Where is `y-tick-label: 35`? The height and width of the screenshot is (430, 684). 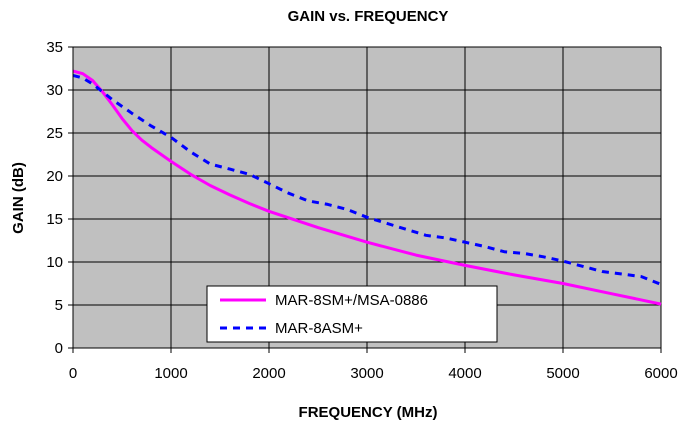
y-tick-label: 35 is located at coordinates (54, 47).